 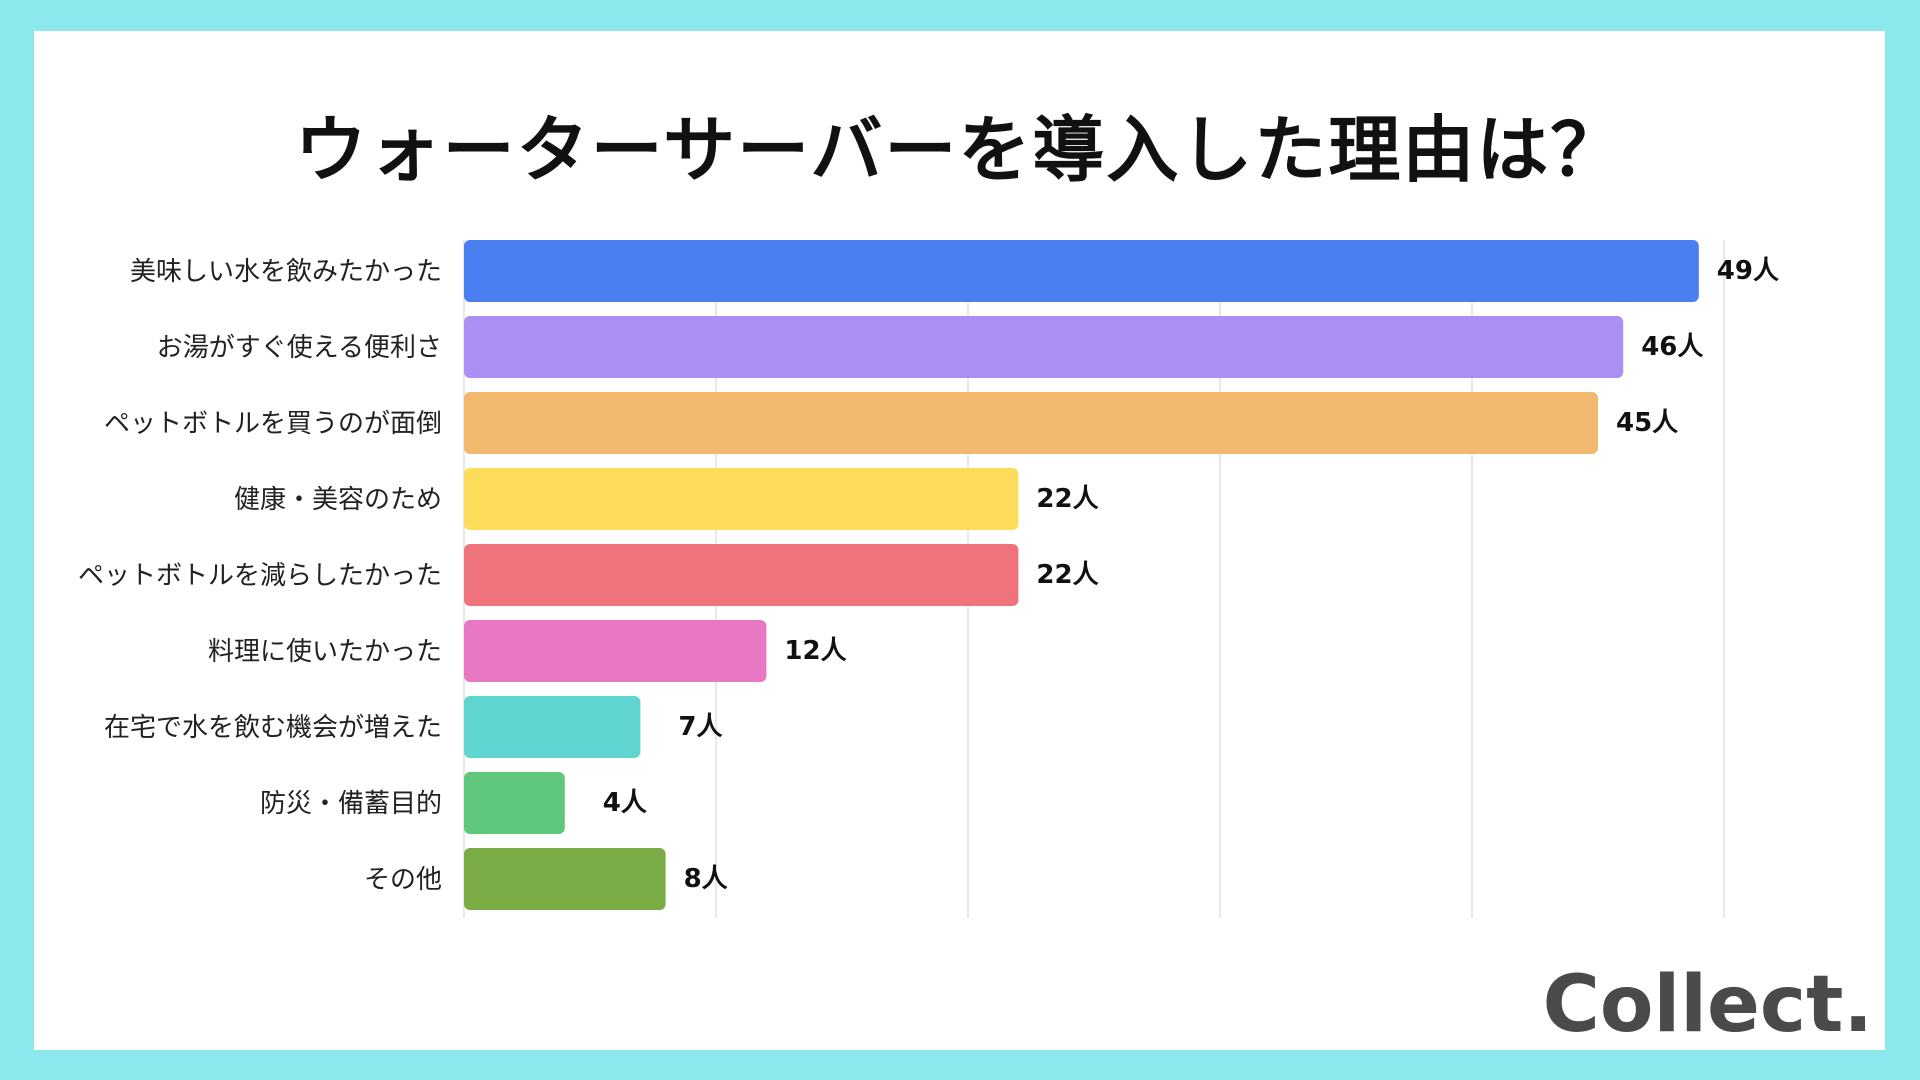 What do you see at coordinates (1707, 1005) in the screenshot?
I see `collect-logo: Collect.` at bounding box center [1707, 1005].